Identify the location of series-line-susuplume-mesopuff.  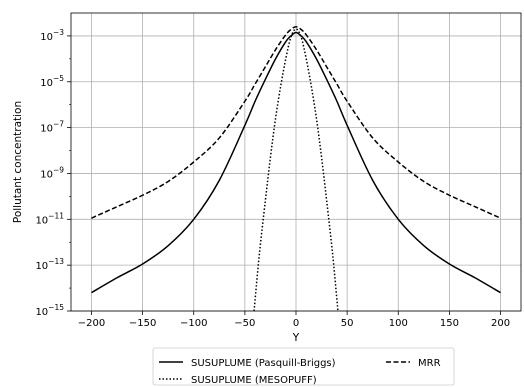
(296, 169).